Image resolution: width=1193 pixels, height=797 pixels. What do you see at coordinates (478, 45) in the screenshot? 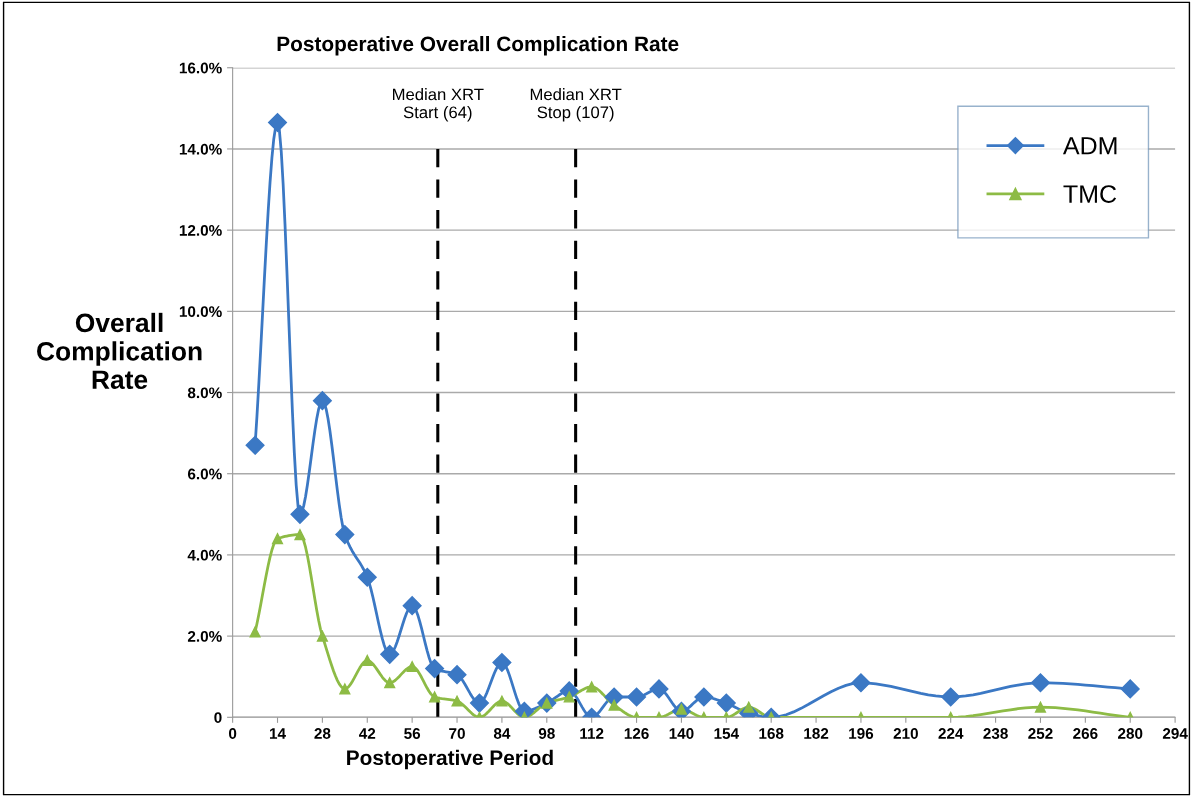
I see `chart-title: Postoperative Overall Complication Rate` at bounding box center [478, 45].